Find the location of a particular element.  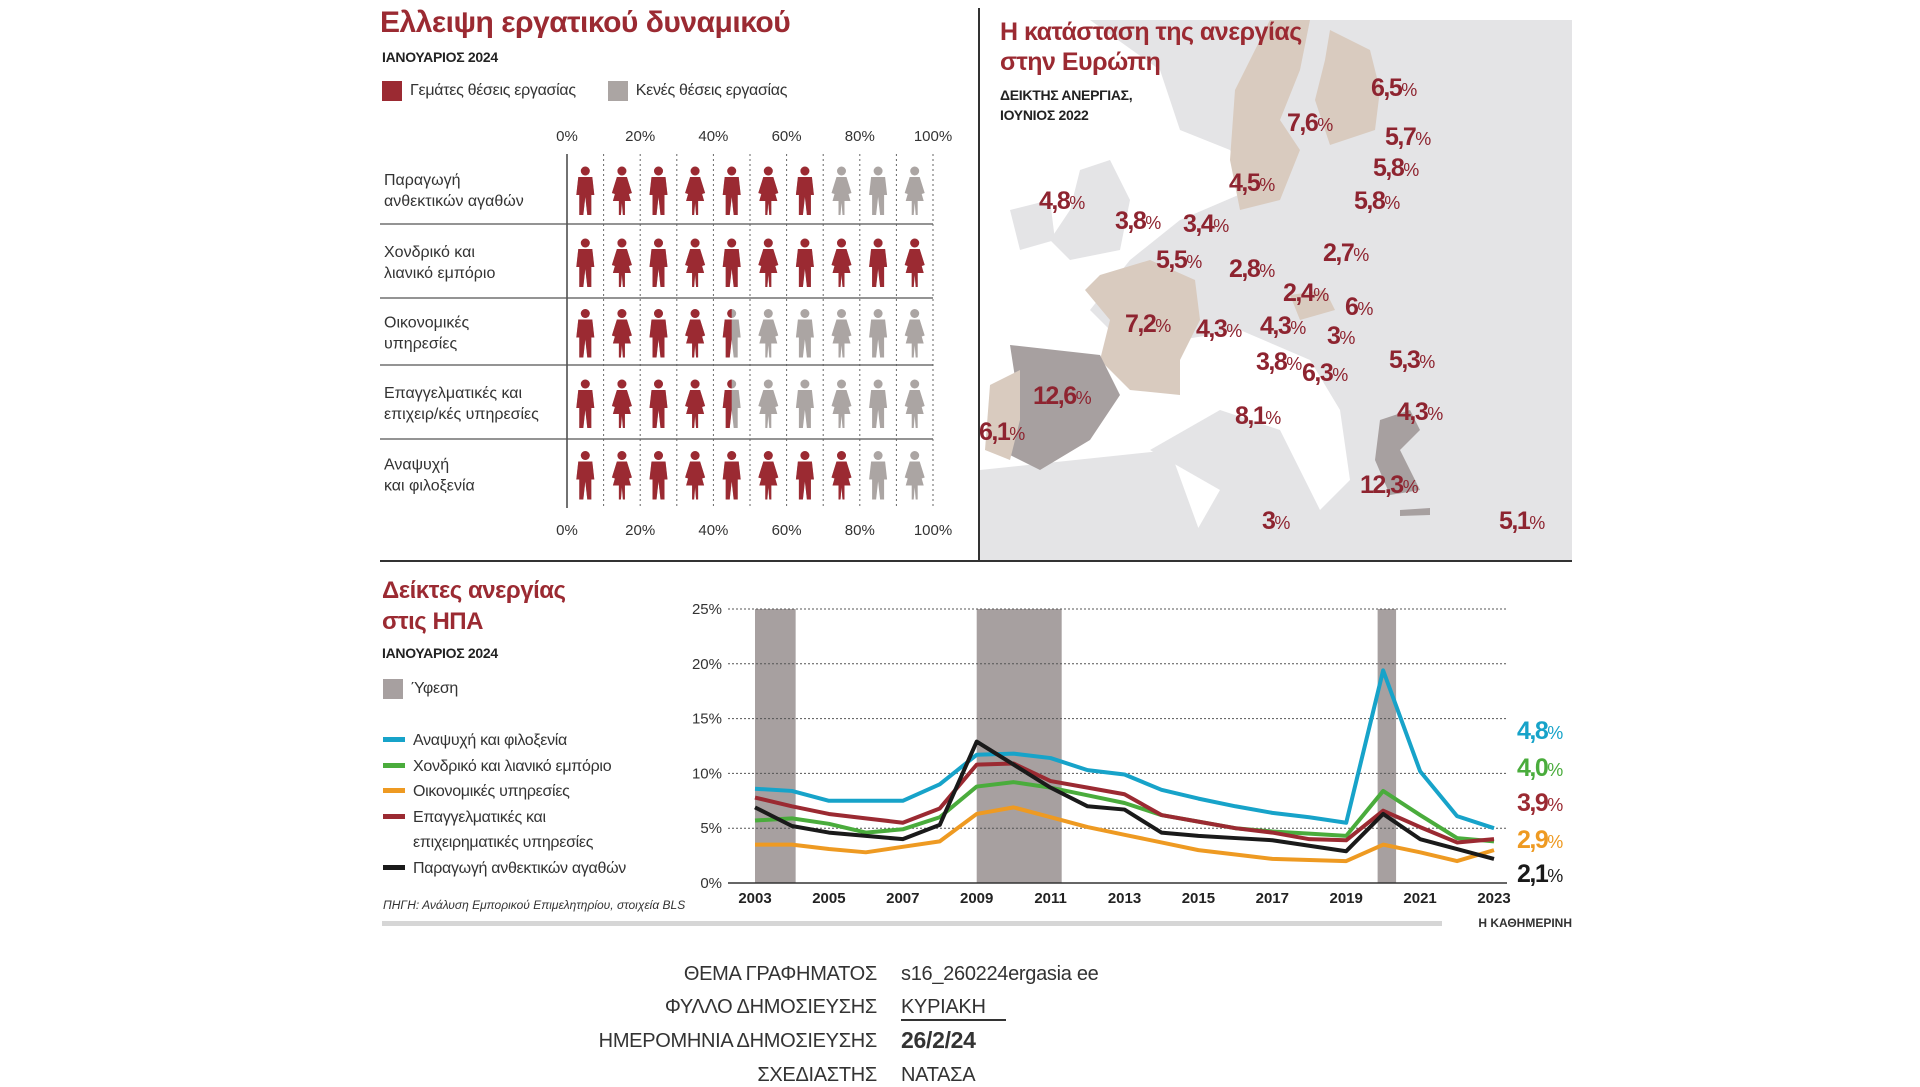

axis-tick-label: 60% is located at coordinates (787, 136).